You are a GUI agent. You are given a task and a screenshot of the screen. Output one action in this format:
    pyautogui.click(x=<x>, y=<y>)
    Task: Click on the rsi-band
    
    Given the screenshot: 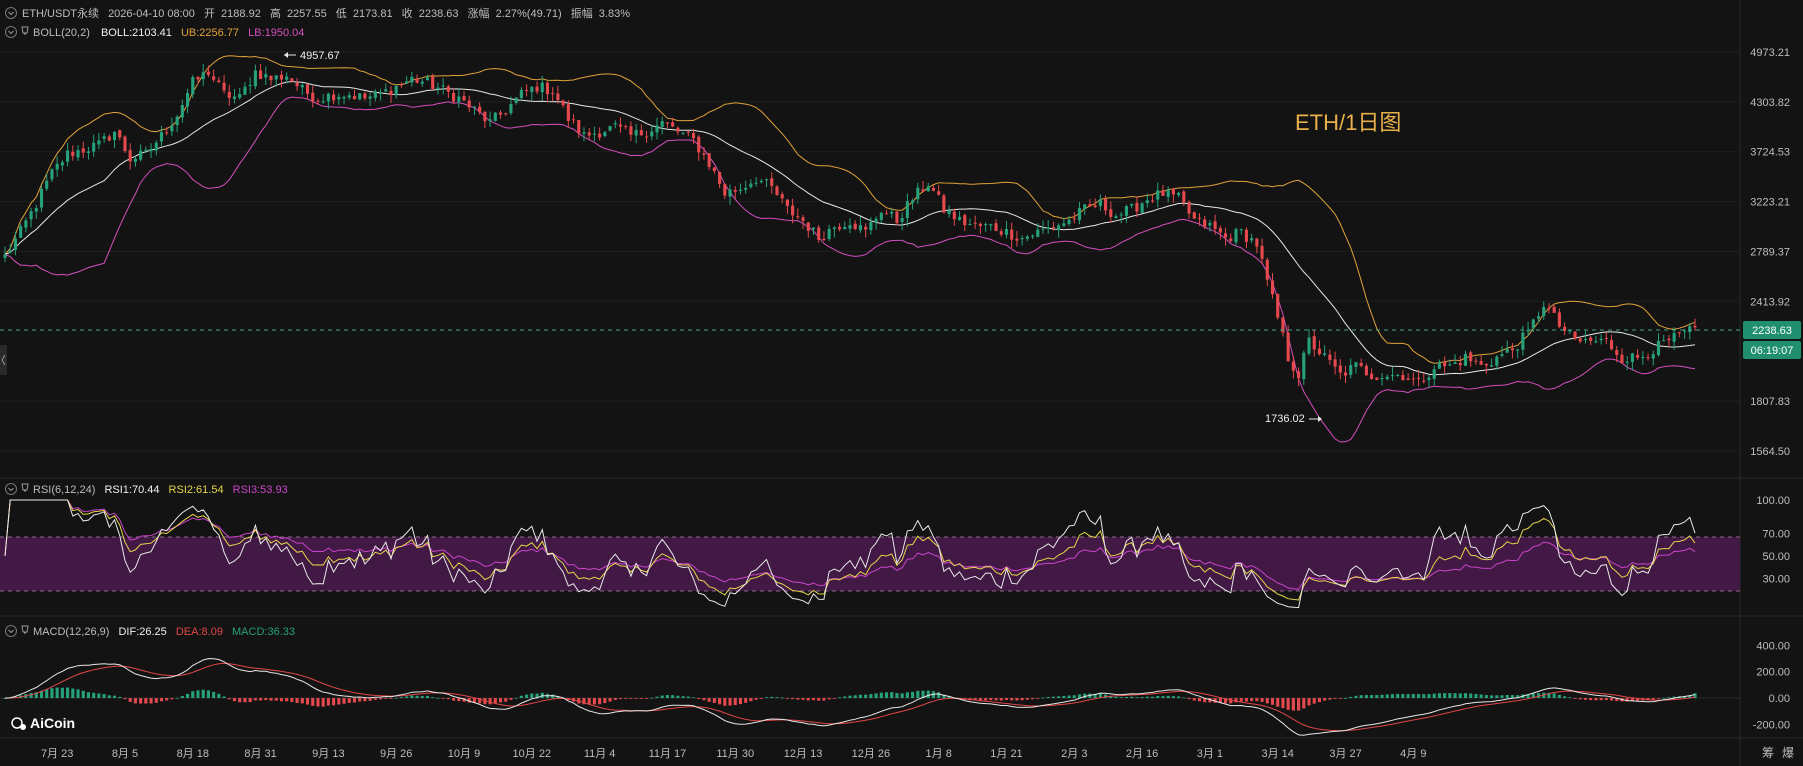 What is the action you would take?
    pyautogui.click(x=870, y=564)
    